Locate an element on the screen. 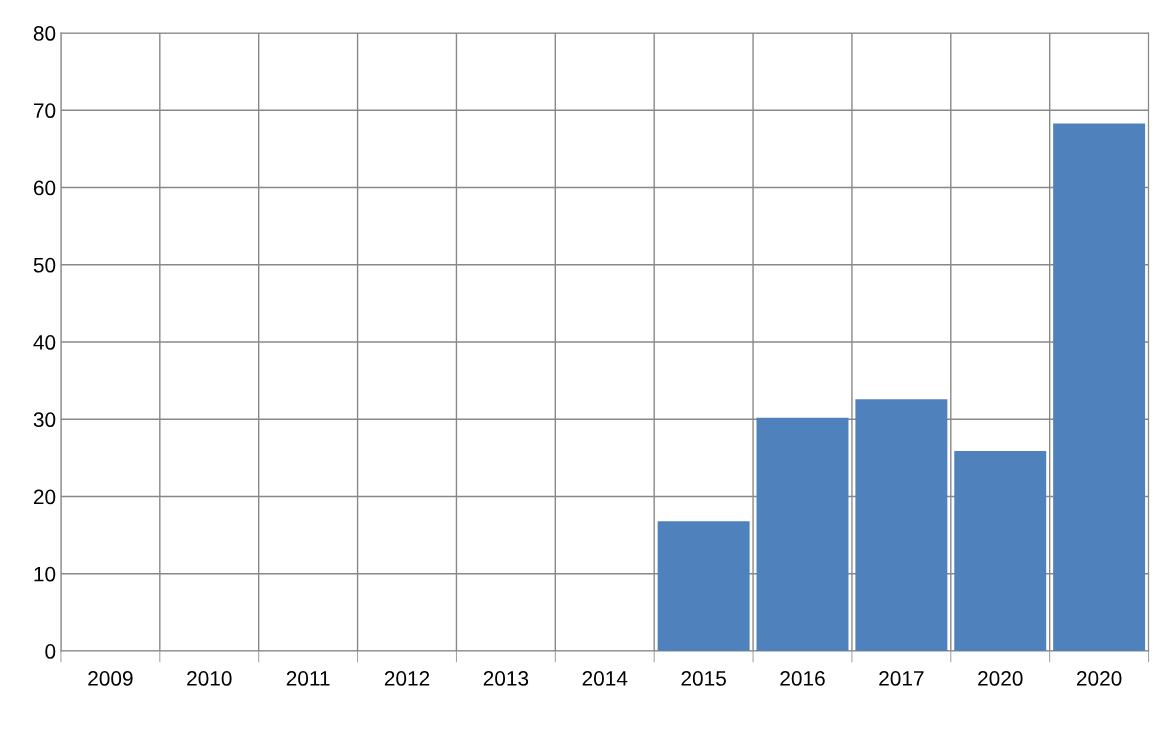 Image resolution: width=1172 pixels, height=734 pixels. y-tick-label: 70 is located at coordinates (44, 111).